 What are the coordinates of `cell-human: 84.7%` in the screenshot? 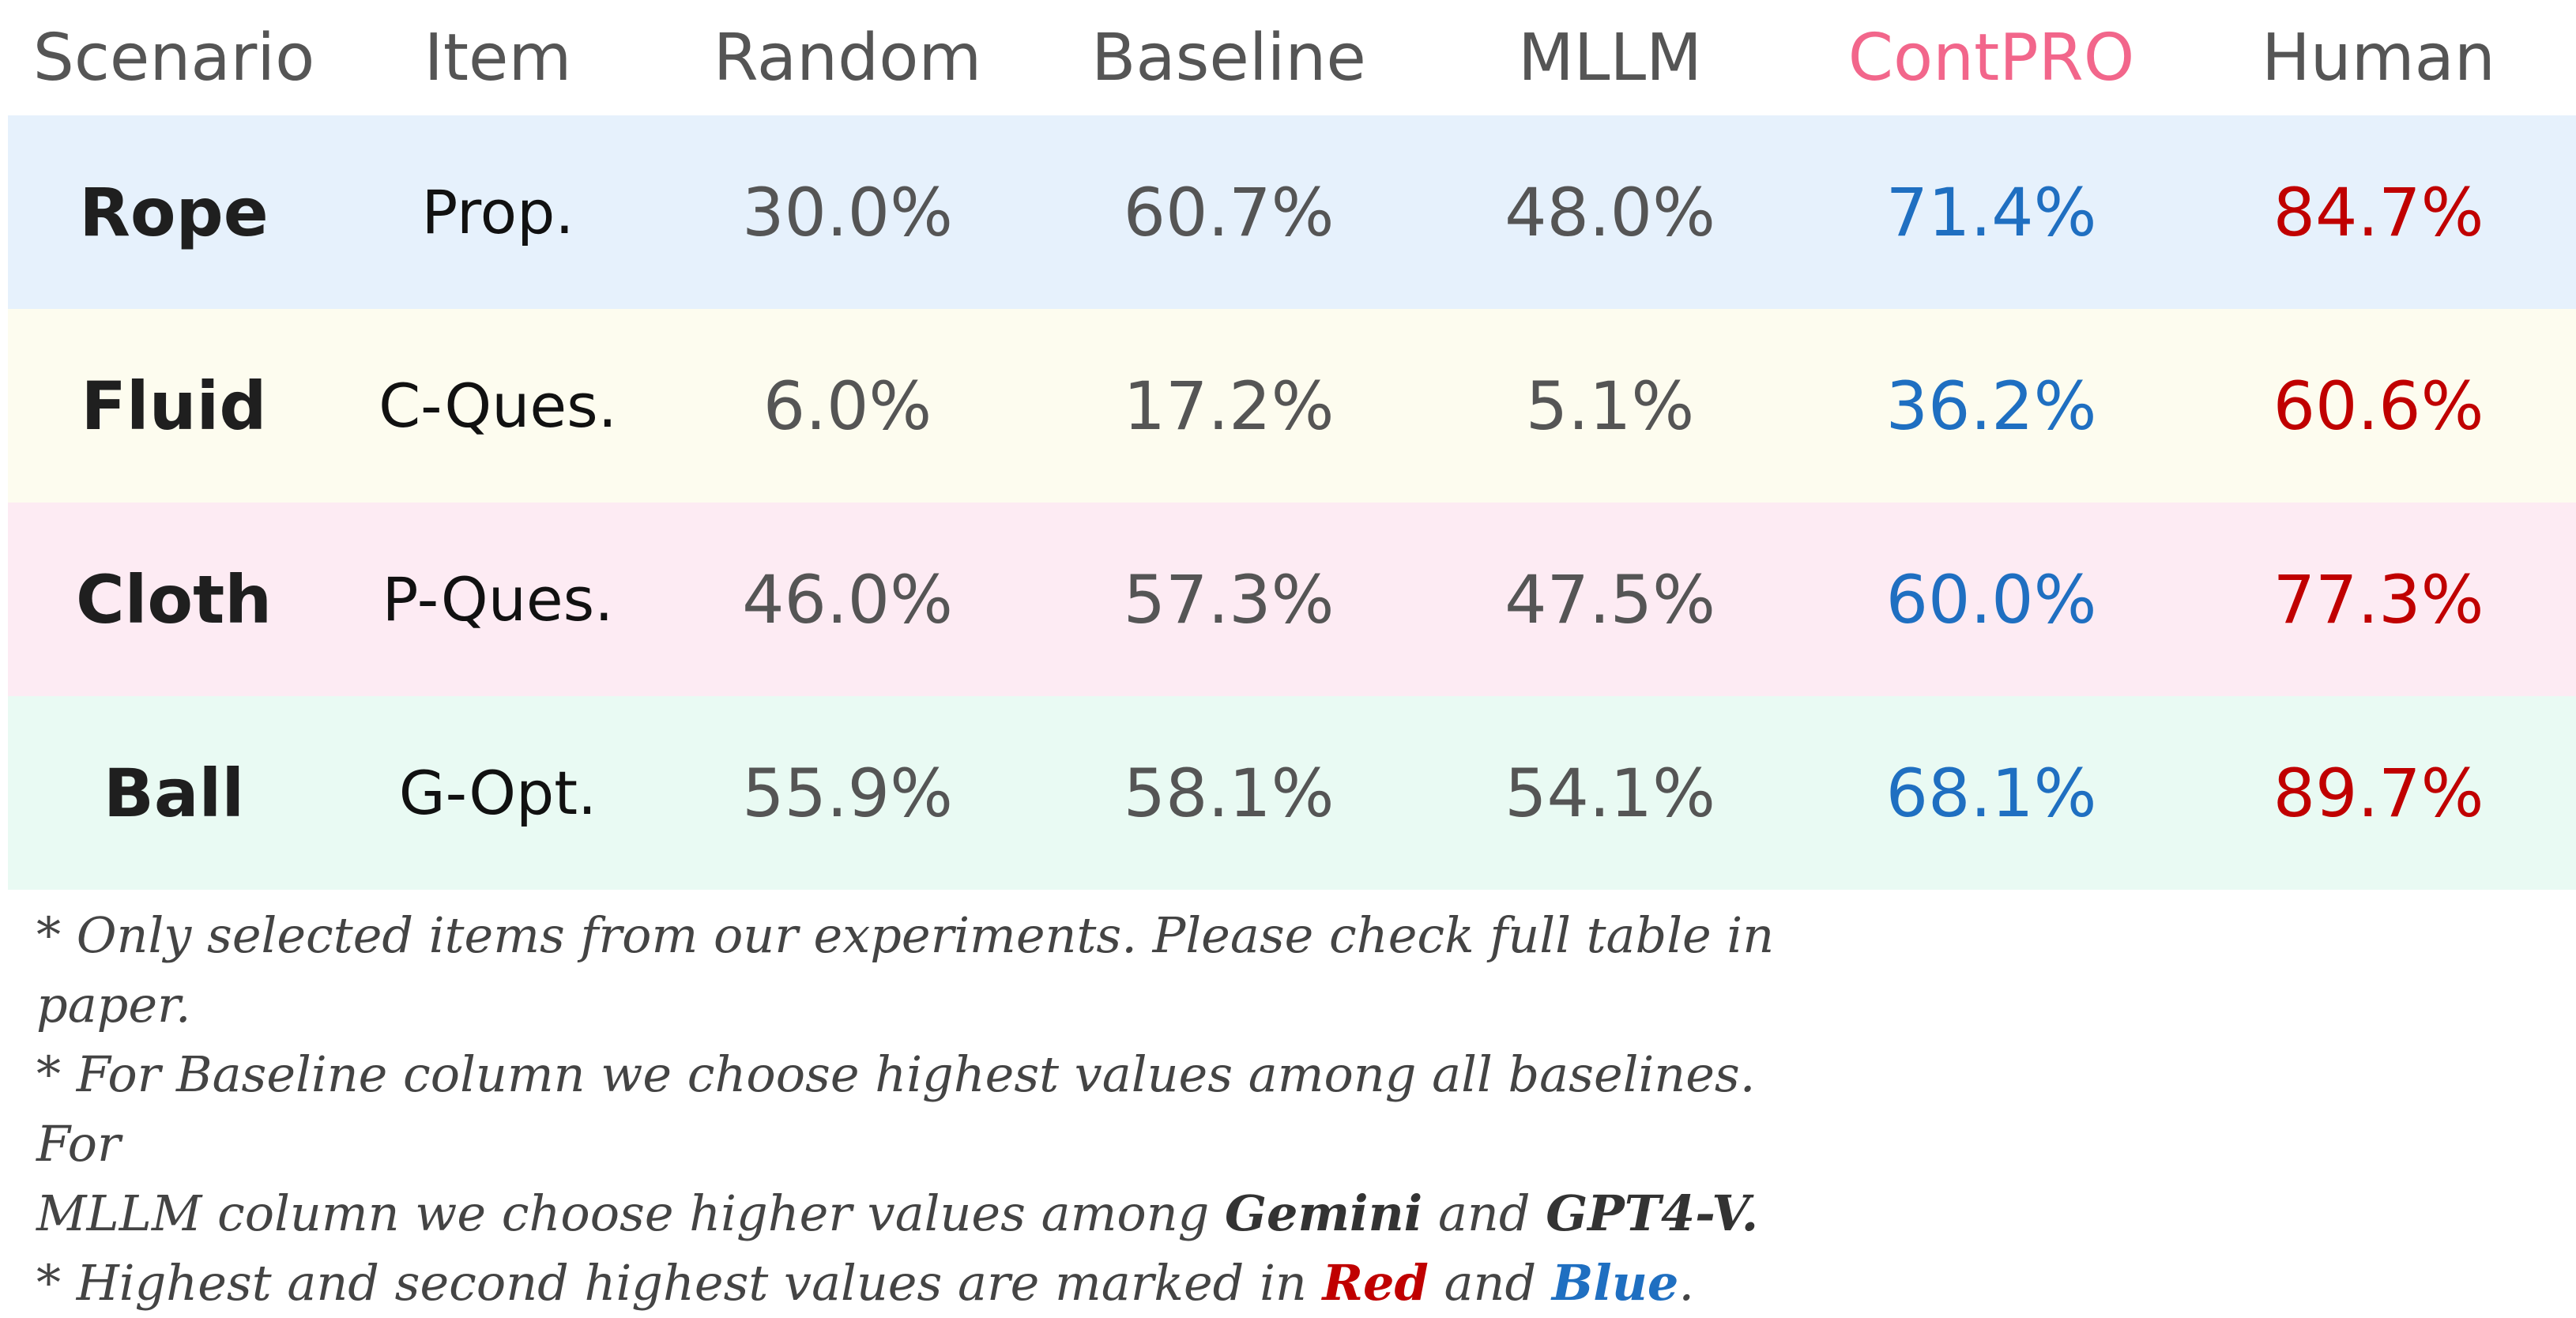 It's located at (2378, 212).